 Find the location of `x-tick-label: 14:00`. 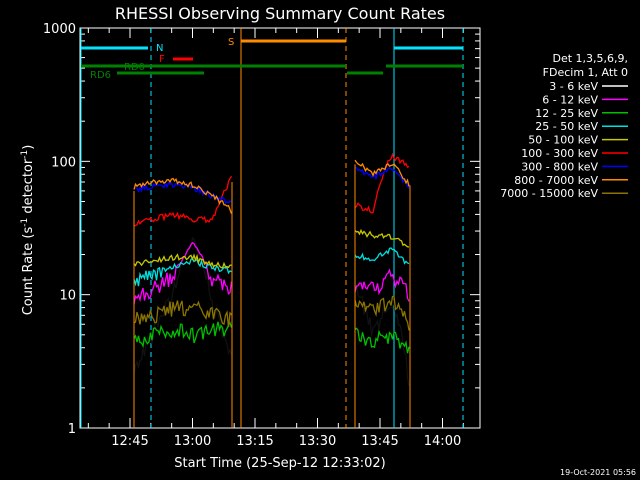

x-tick-label: 14:00 is located at coordinates (442, 441).